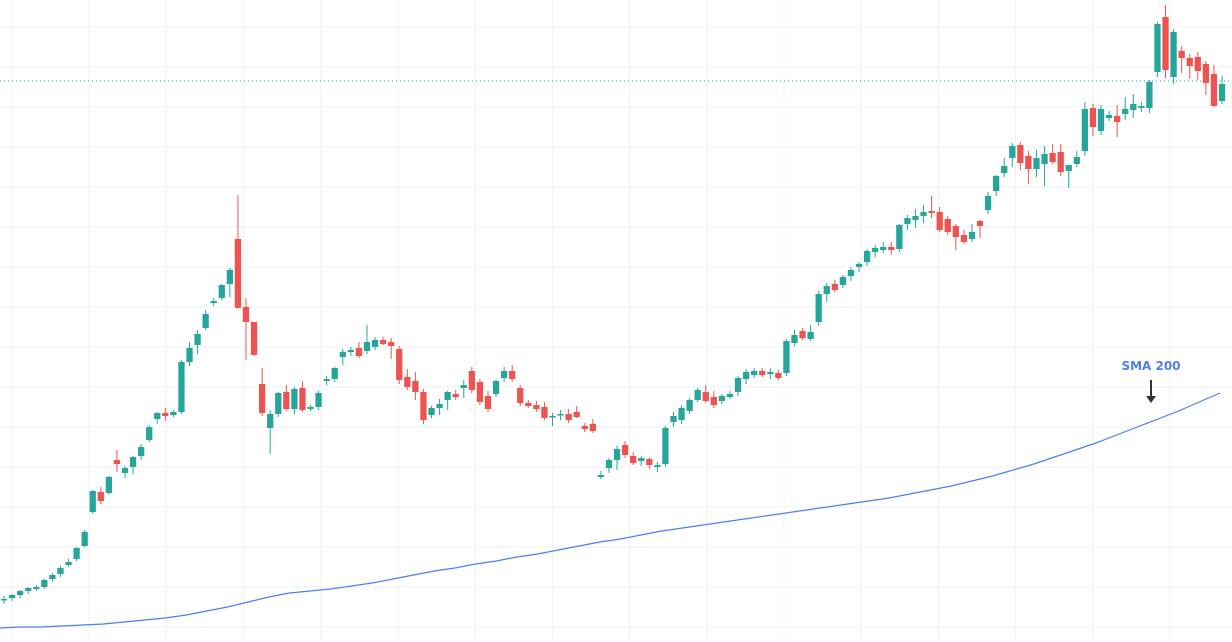 Image resolution: width=1232 pixels, height=642 pixels. I want to click on sma-200-label: SMA 200, so click(1150, 366).